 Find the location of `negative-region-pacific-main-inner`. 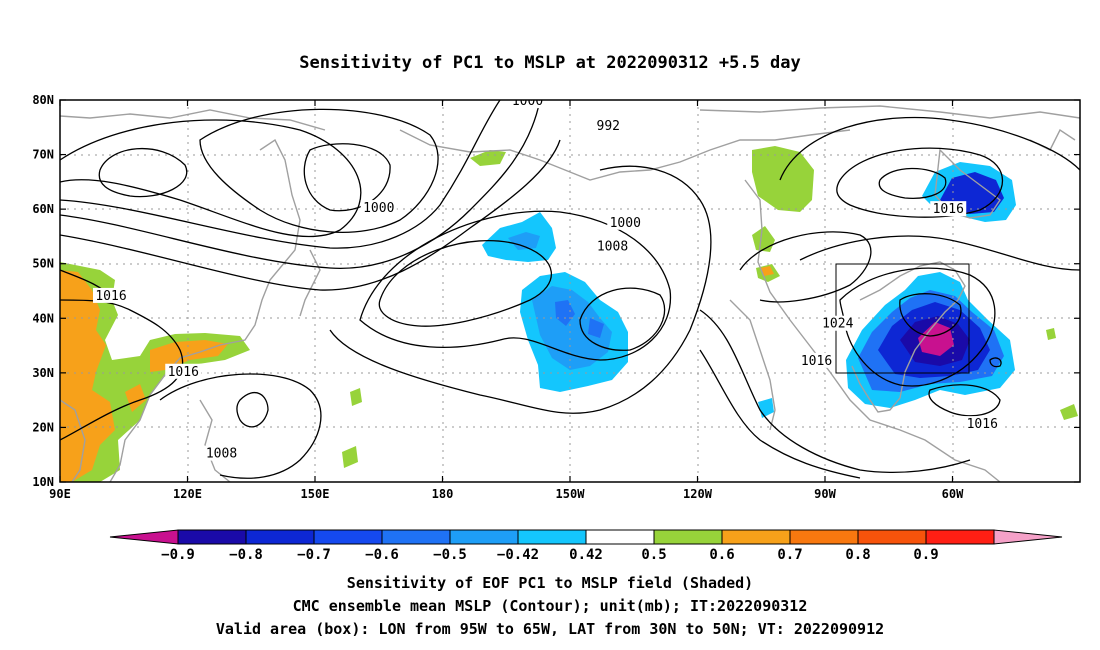

negative-region-pacific-main-inner is located at coordinates (579, 319).